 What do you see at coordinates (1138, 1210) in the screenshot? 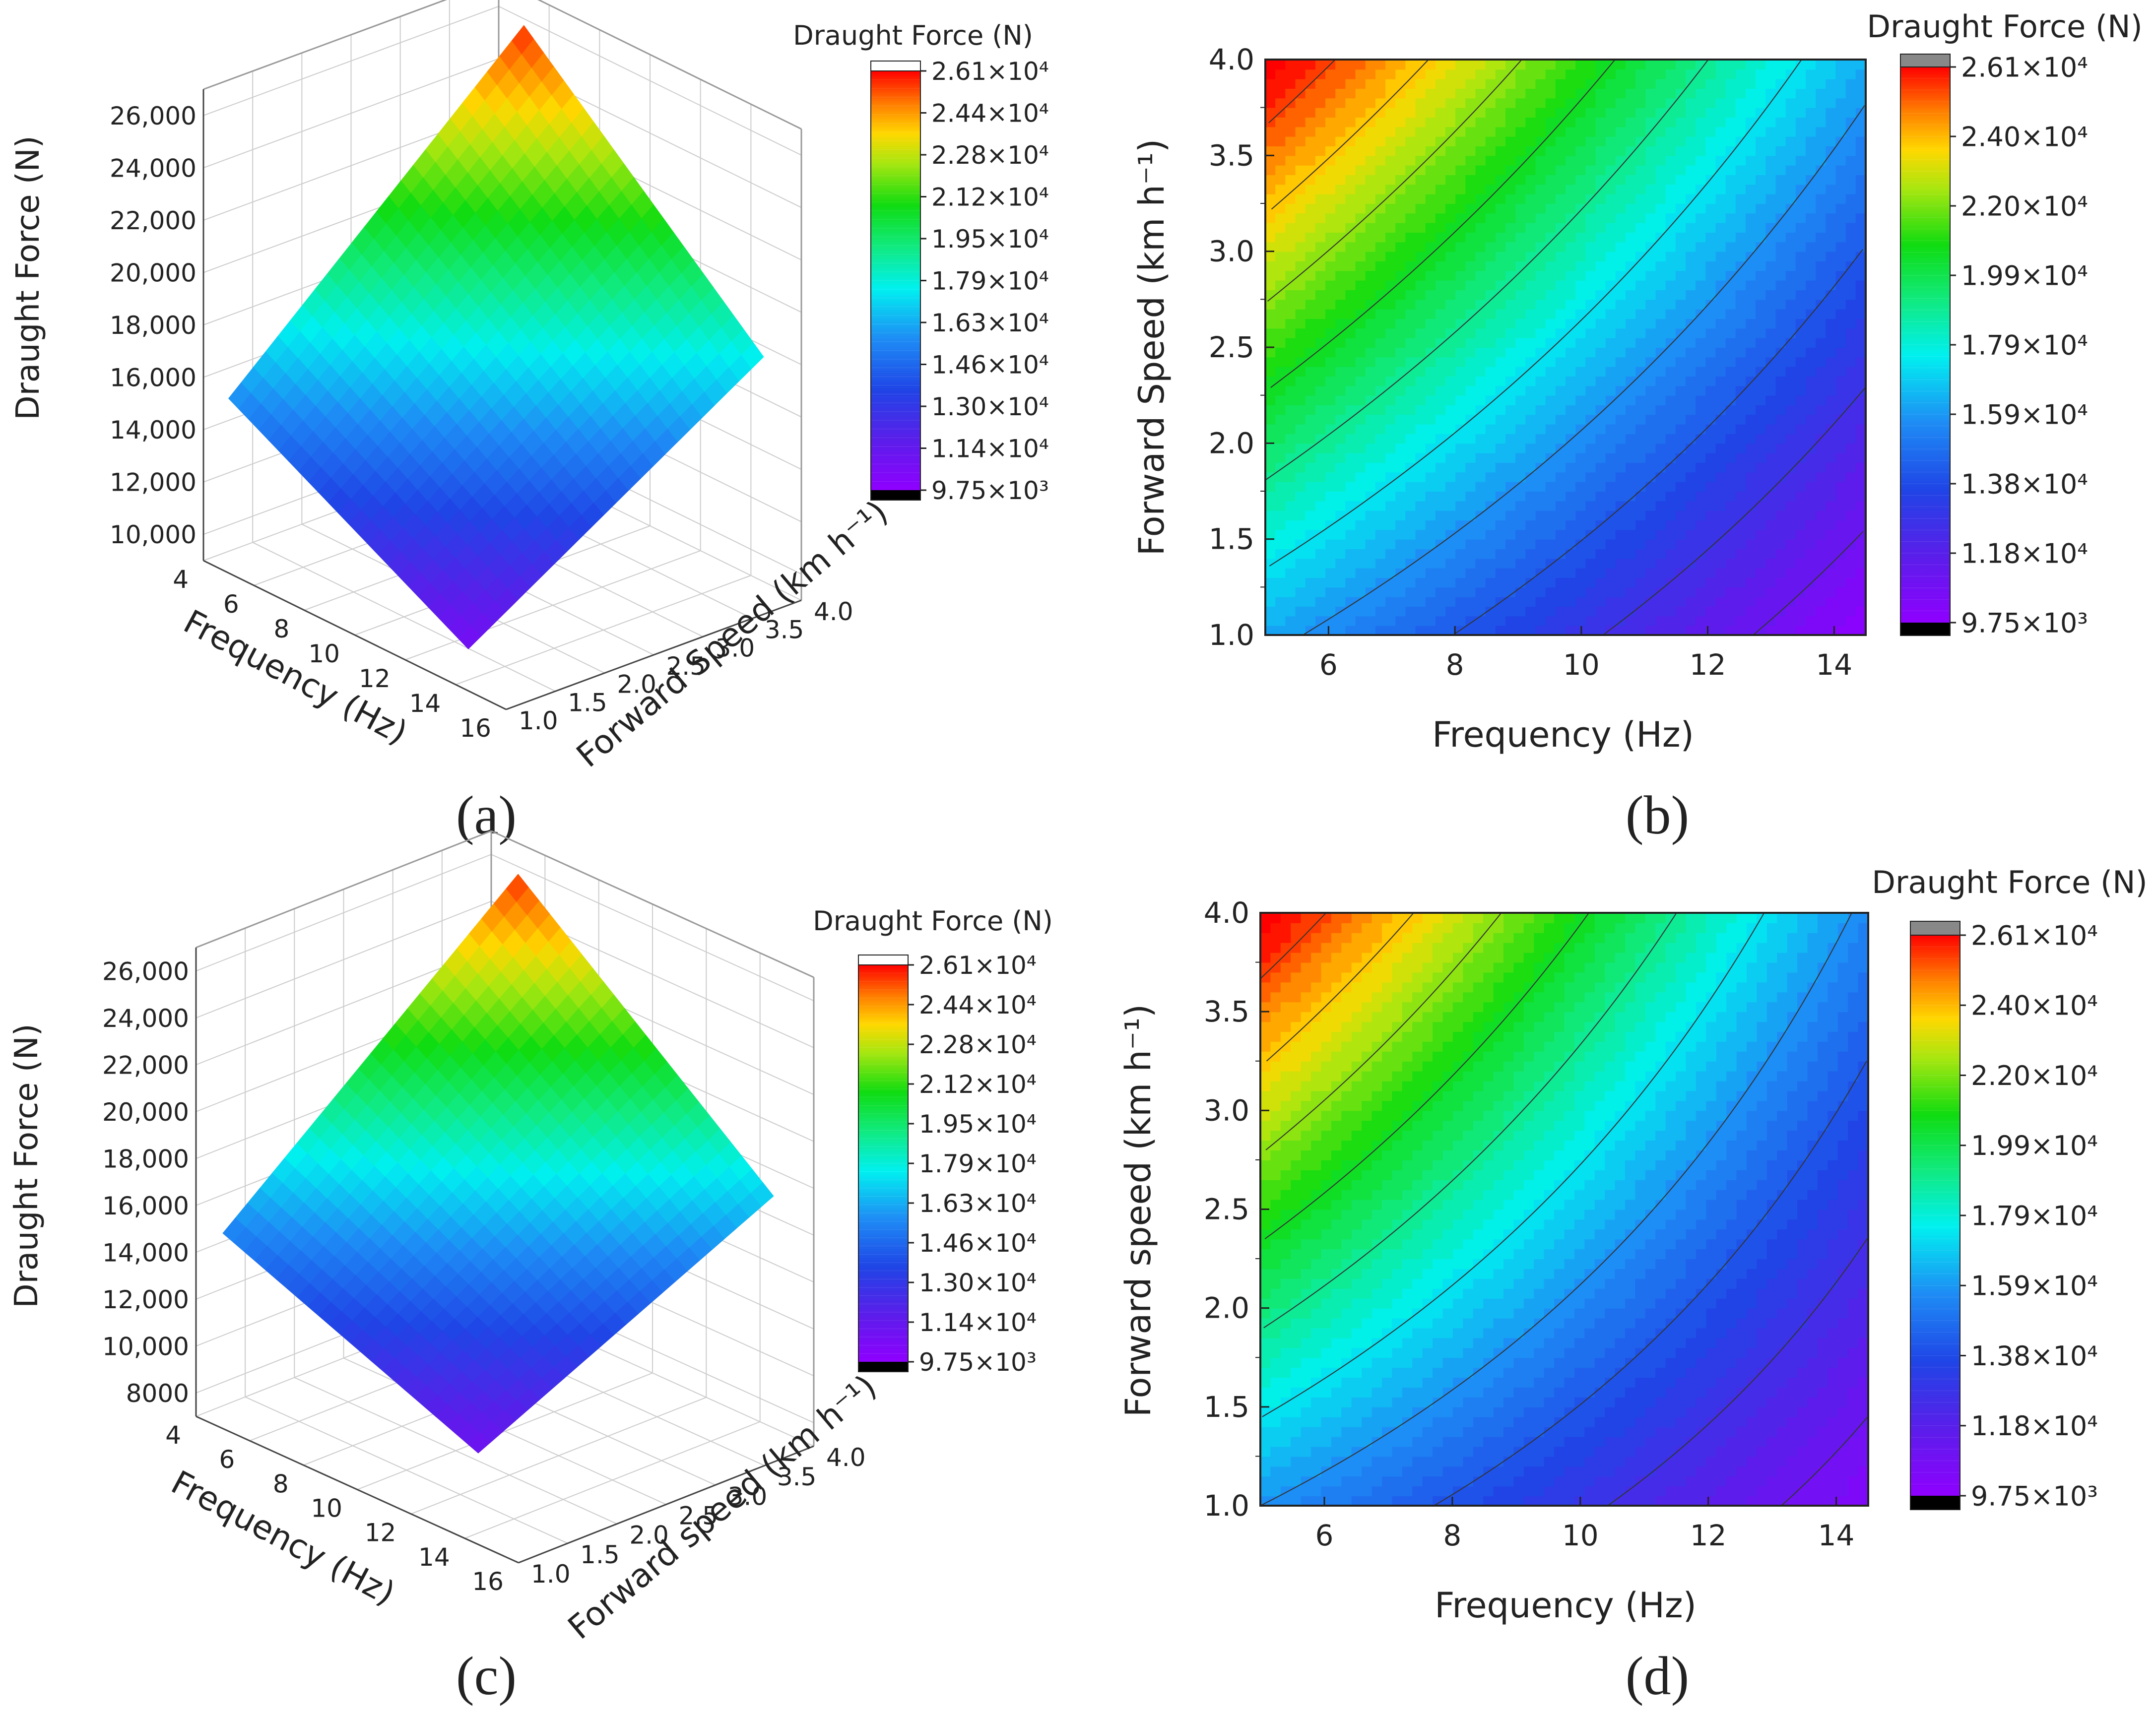
I see `panel-d-y-axis-label: Forward speed (km h⁻¹)` at bounding box center [1138, 1210].